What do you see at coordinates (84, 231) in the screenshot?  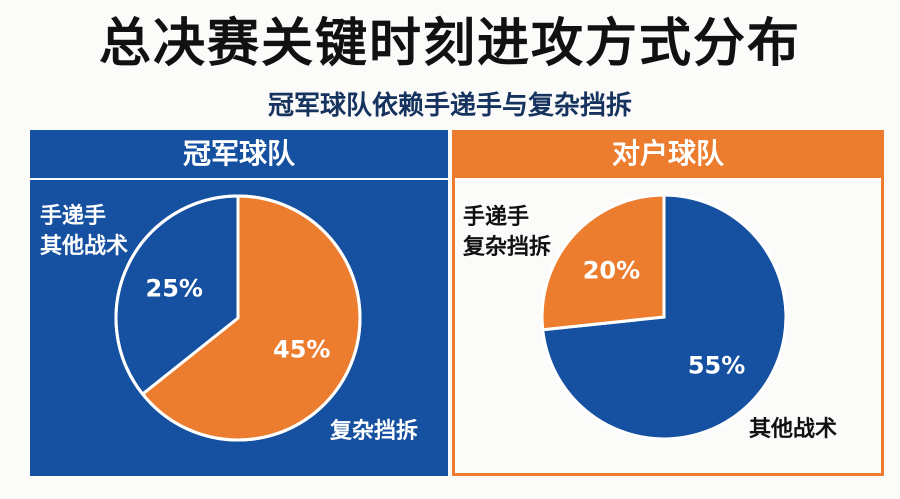 I see `champion-slice-label-1: 手递手 其他战术` at bounding box center [84, 231].